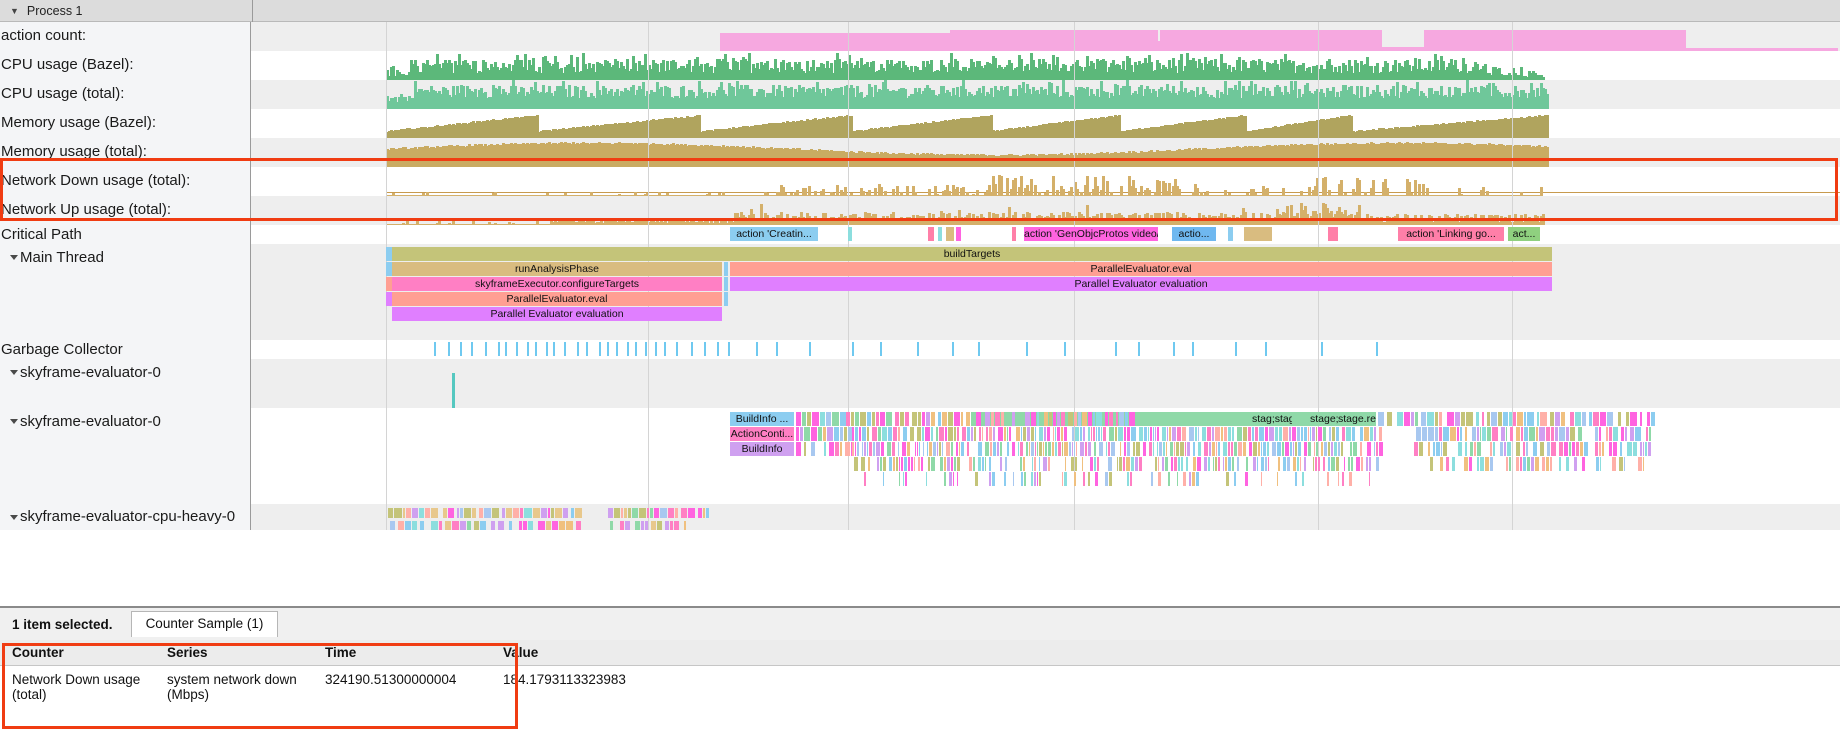  Describe the element at coordinates (234, 653) in the screenshot. I see `column-header-series: Series` at that location.